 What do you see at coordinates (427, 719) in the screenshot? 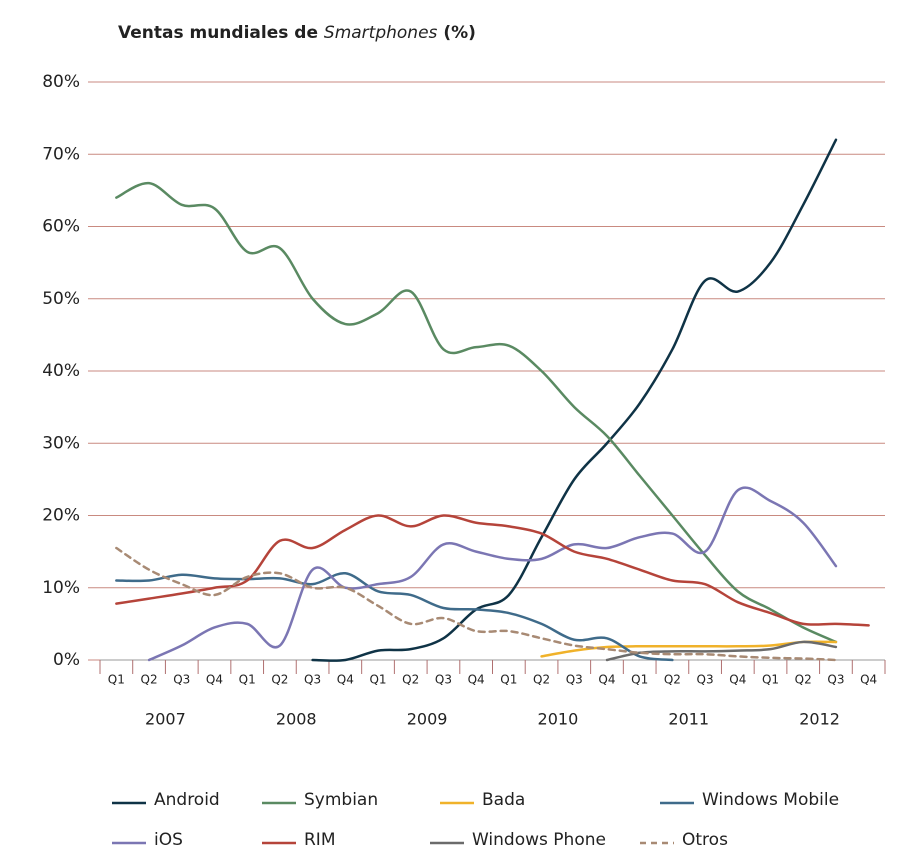
I see `year-label: 2009` at bounding box center [427, 719].